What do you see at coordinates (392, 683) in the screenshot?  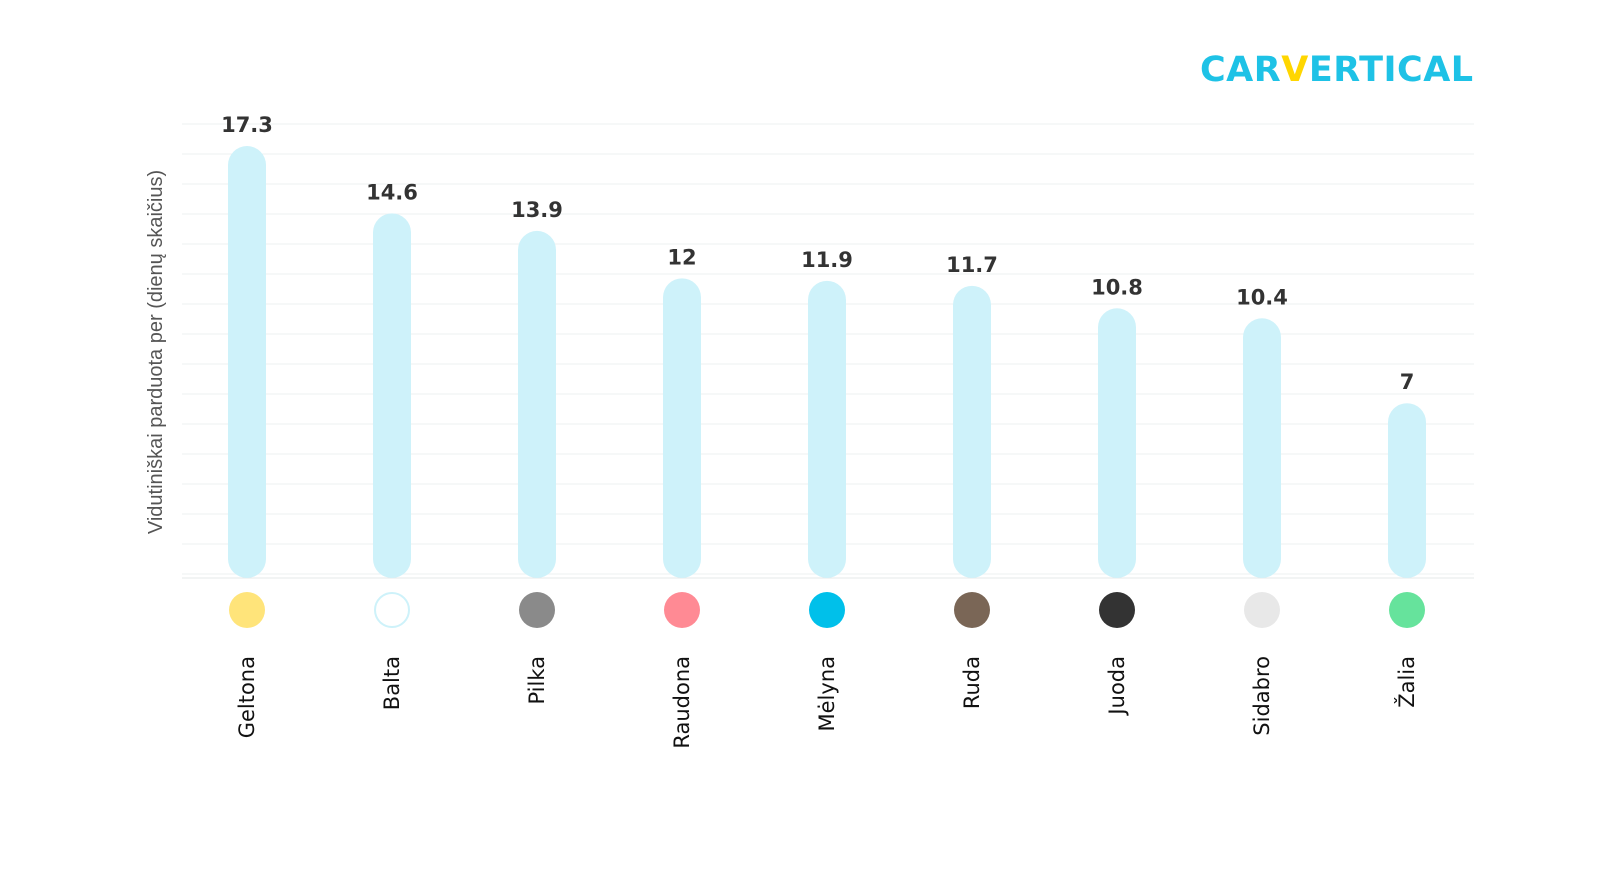 I see `category-label: Balta` at bounding box center [392, 683].